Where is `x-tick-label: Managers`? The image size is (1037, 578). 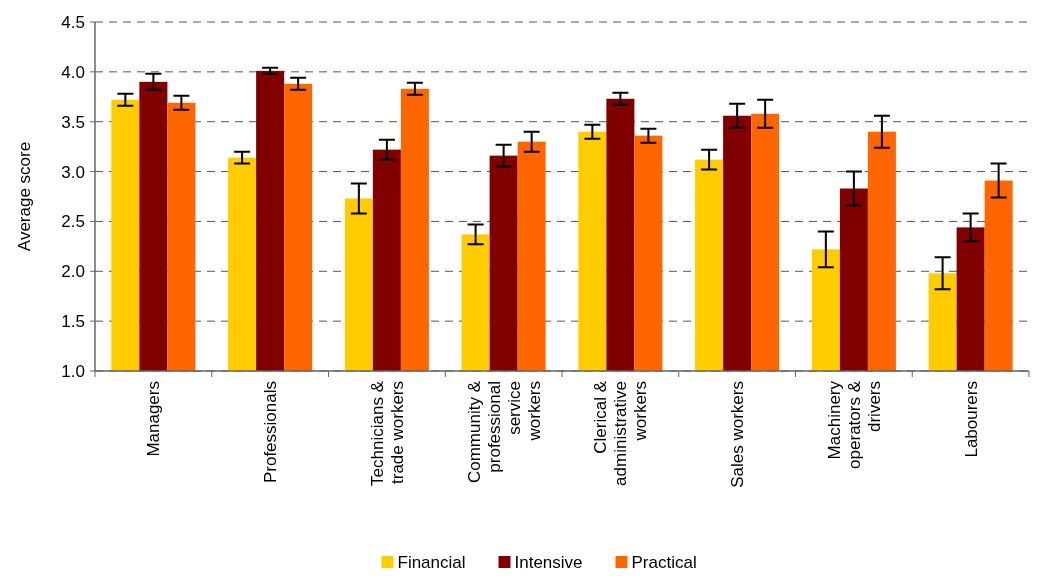 x-tick-label: Managers is located at coordinates (154, 419).